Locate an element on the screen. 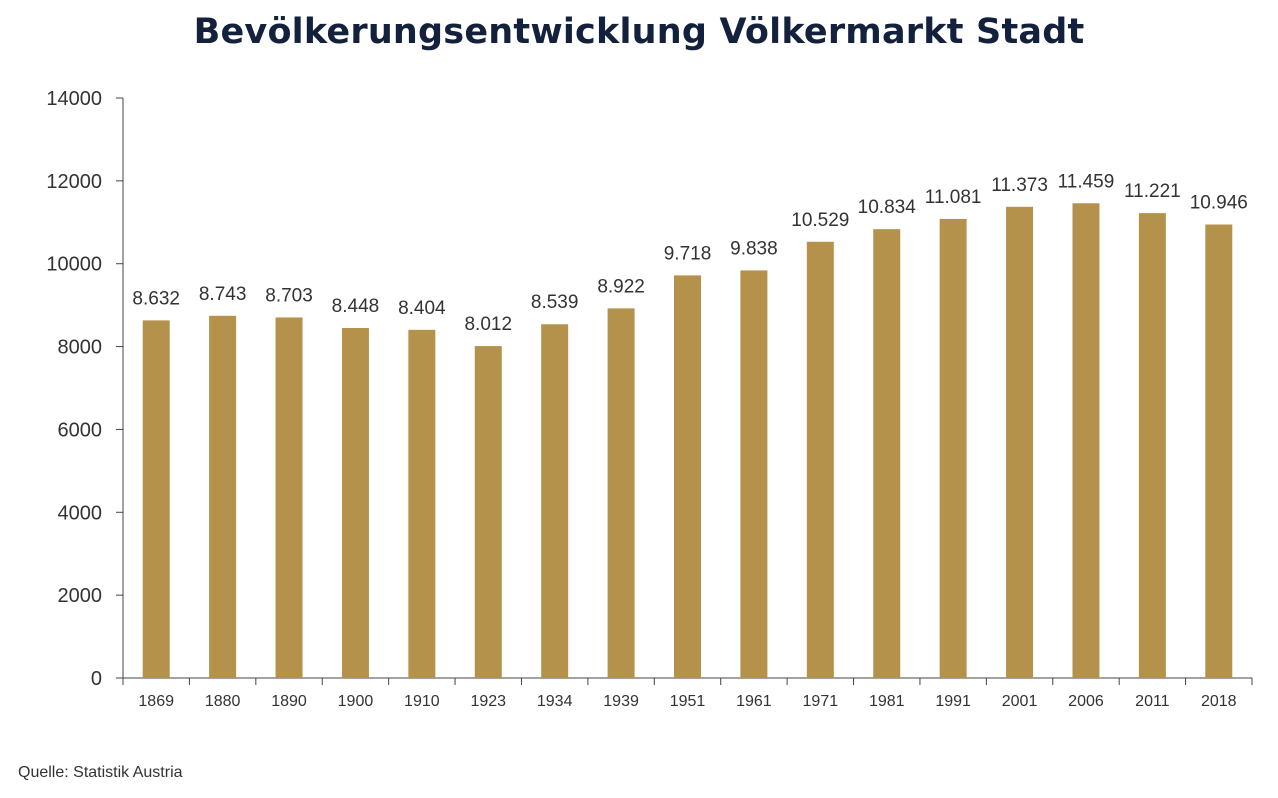 Image resolution: width=1278 pixels, height=798 pixels. bar-1939 is located at coordinates (621, 493).